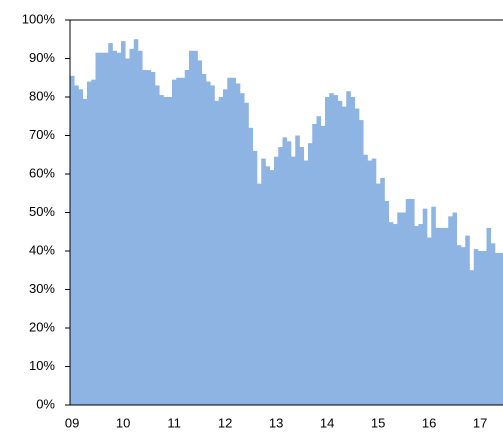 The width and height of the screenshot is (503, 435). I want to click on y-tick-label: 0%, so click(45, 403).